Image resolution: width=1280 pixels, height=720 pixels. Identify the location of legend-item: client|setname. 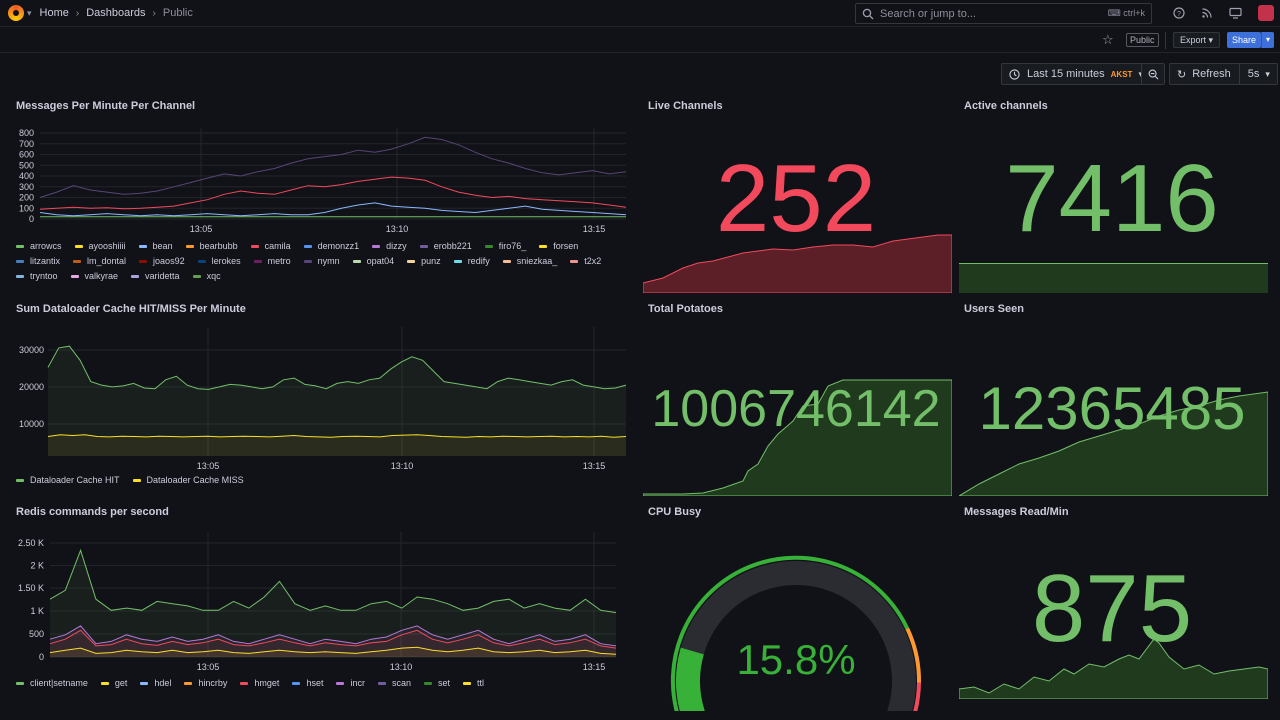
(52, 683).